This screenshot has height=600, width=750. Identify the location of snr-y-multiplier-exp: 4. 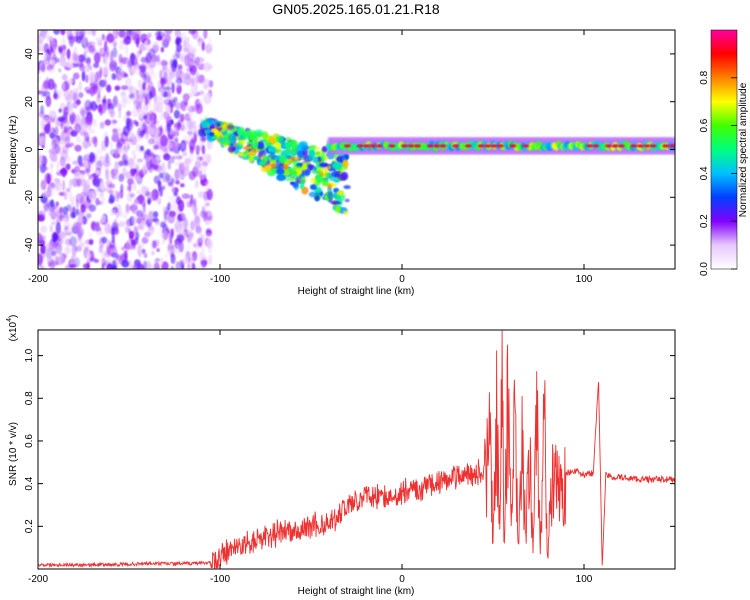
(9, 320).